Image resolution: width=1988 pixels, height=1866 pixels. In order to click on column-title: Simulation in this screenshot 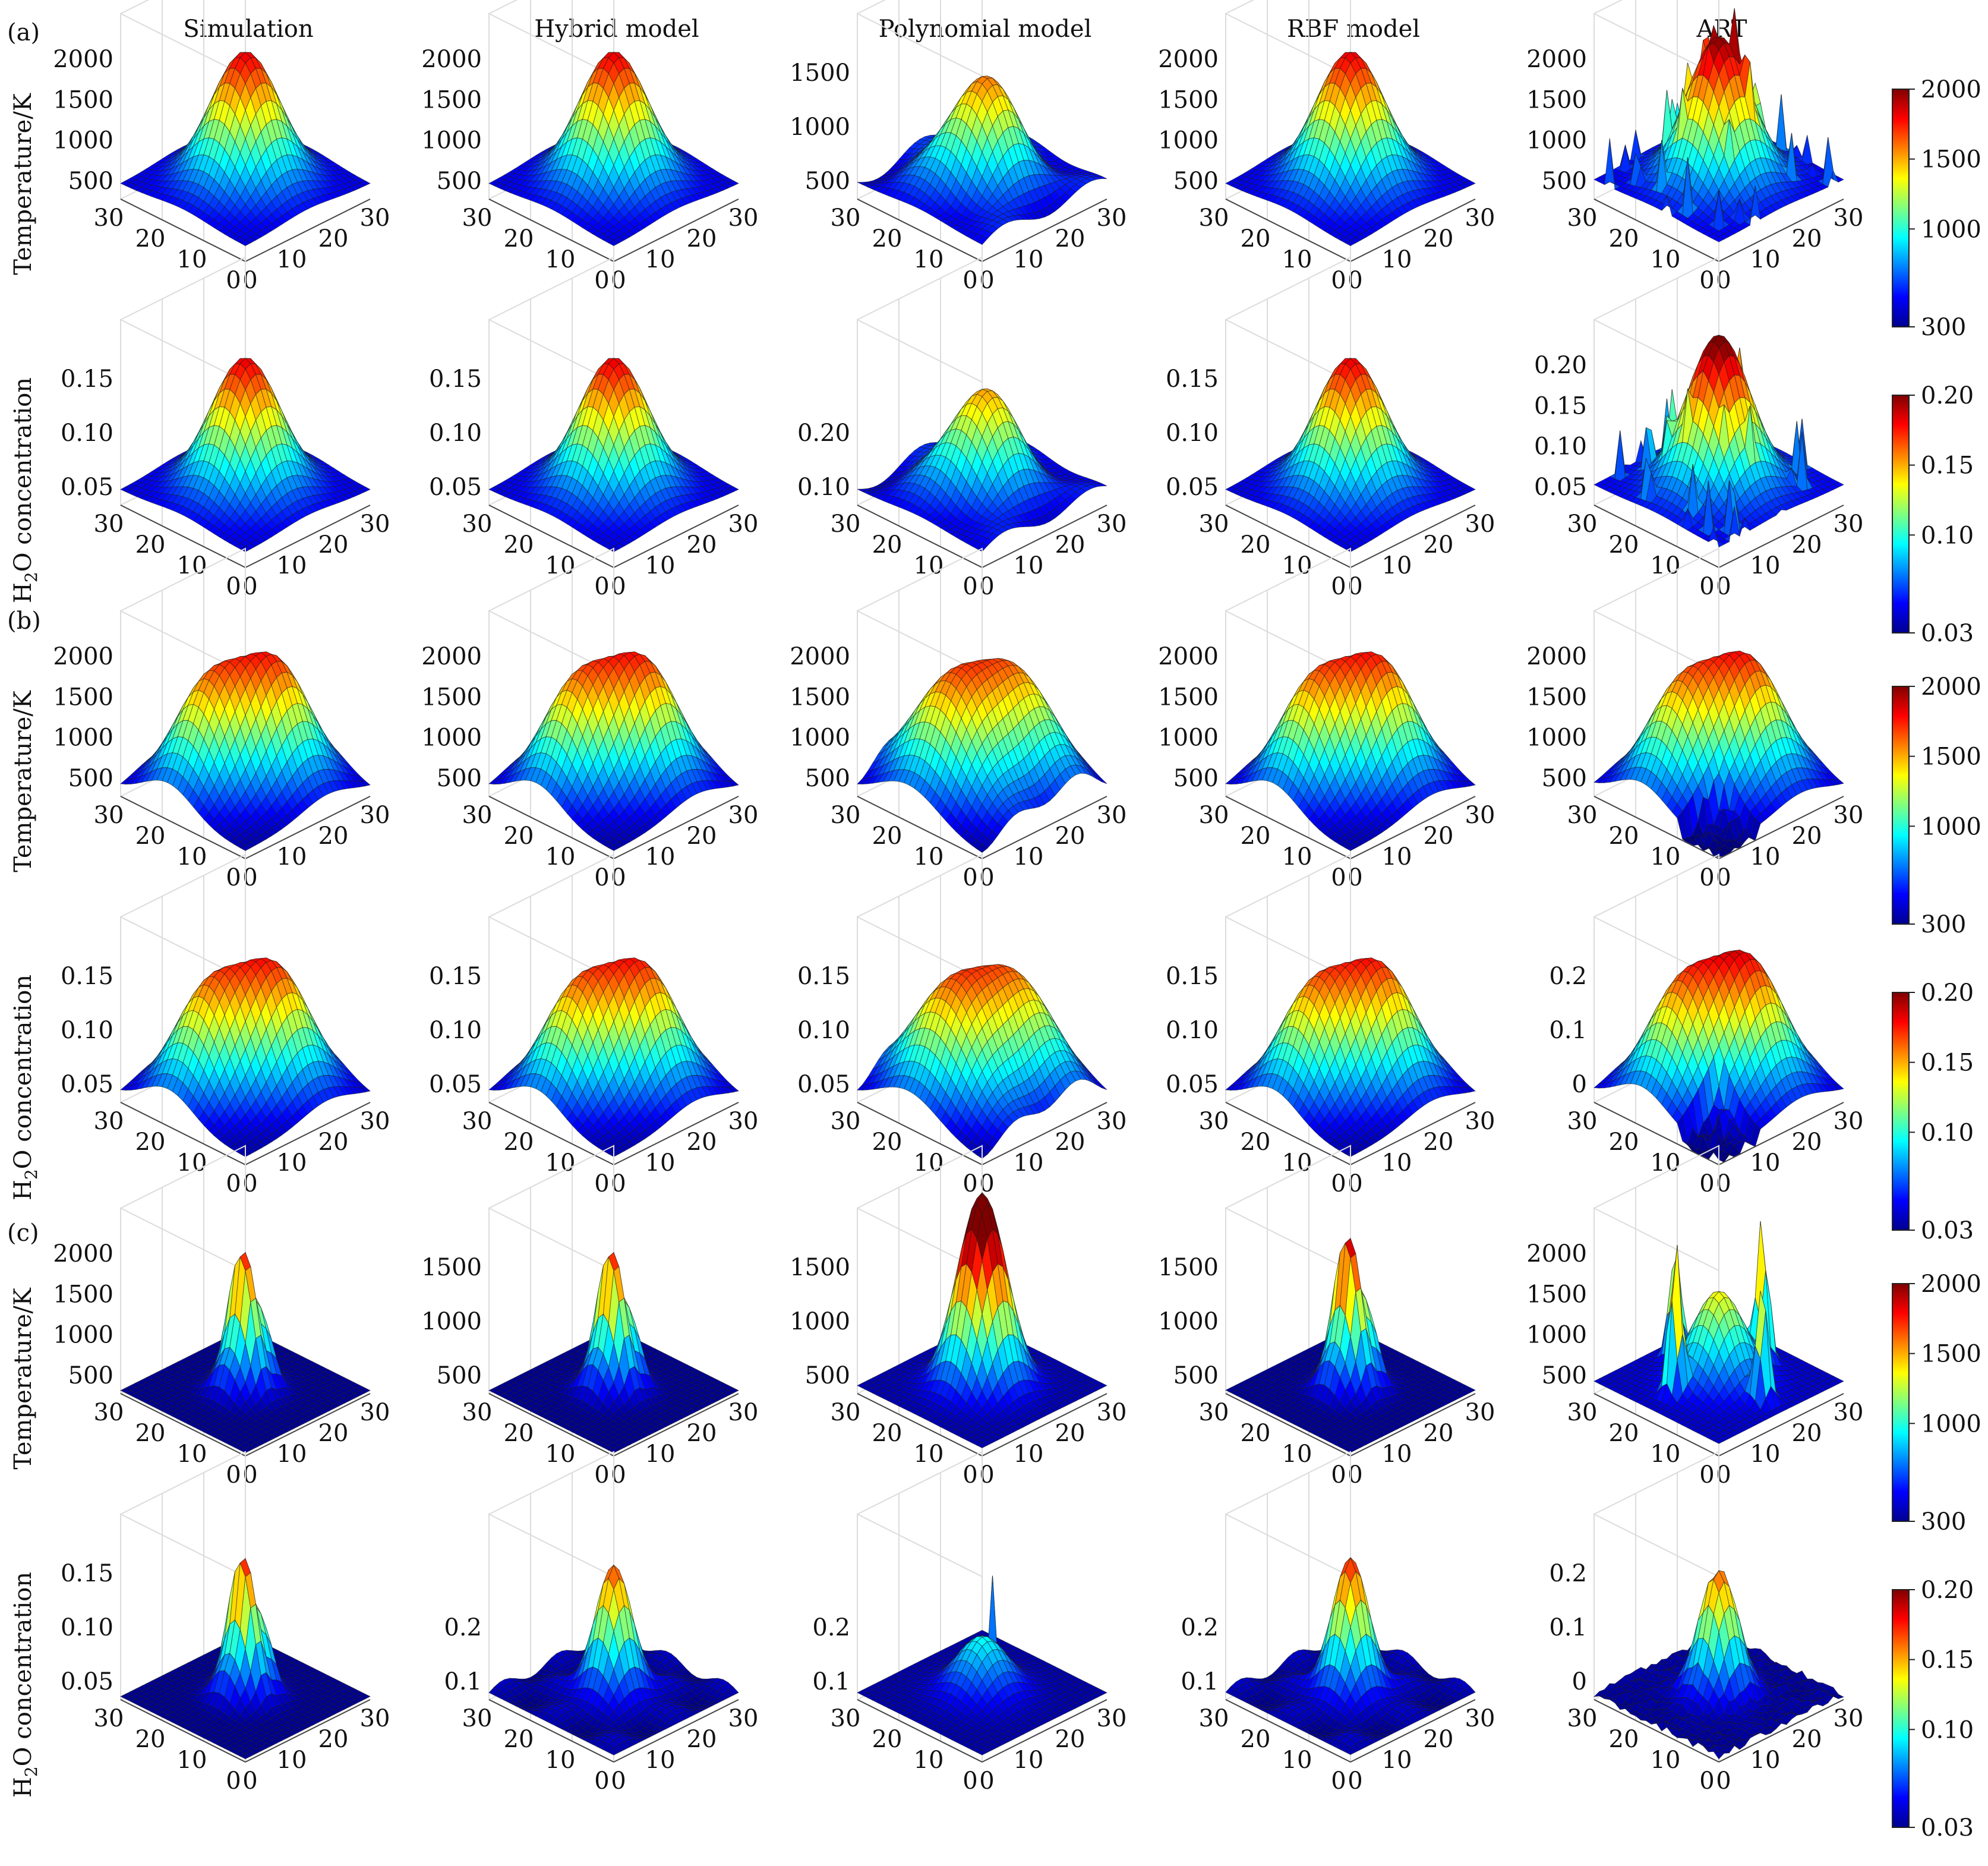, I will do `click(248, 29)`.